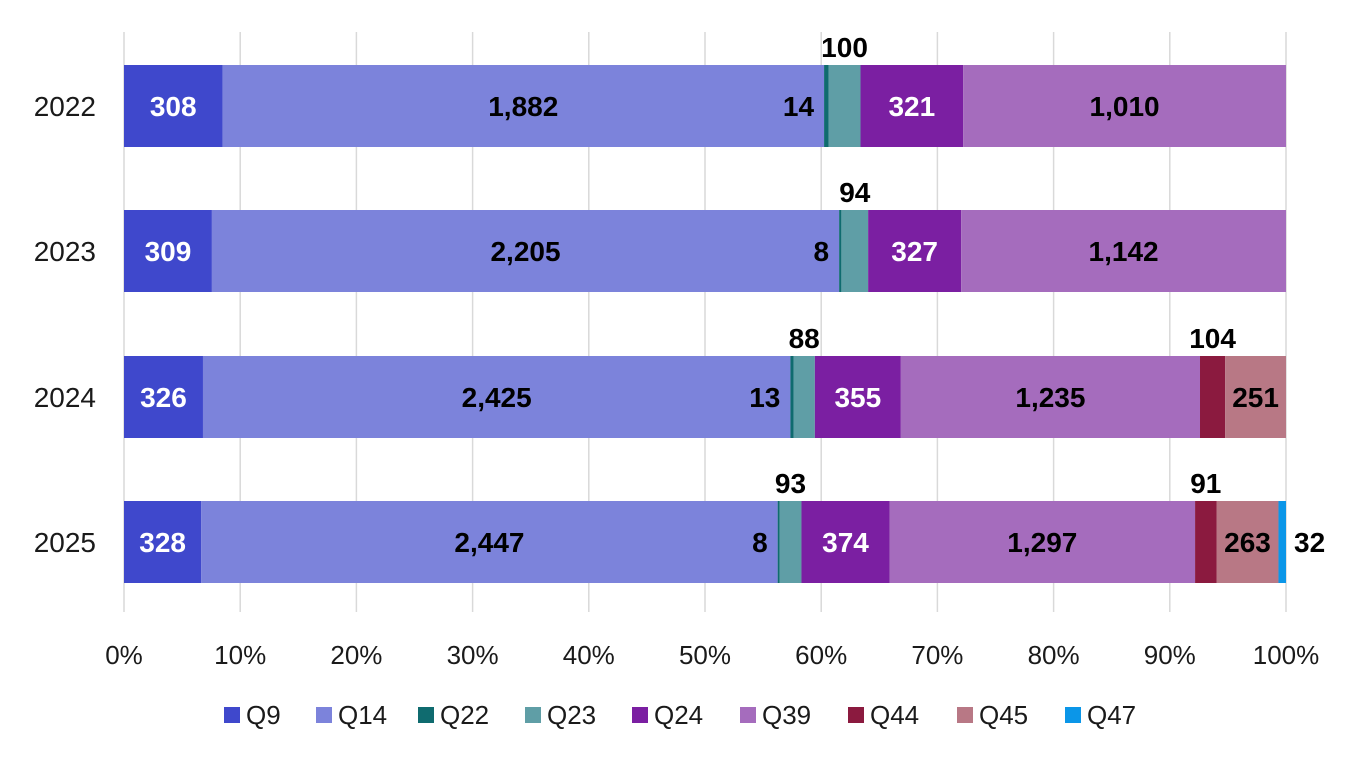 Image resolution: width=1360 pixels, height=766 pixels. Describe the element at coordinates (124, 655) in the screenshot. I see `x-tick-label: 0%` at that location.